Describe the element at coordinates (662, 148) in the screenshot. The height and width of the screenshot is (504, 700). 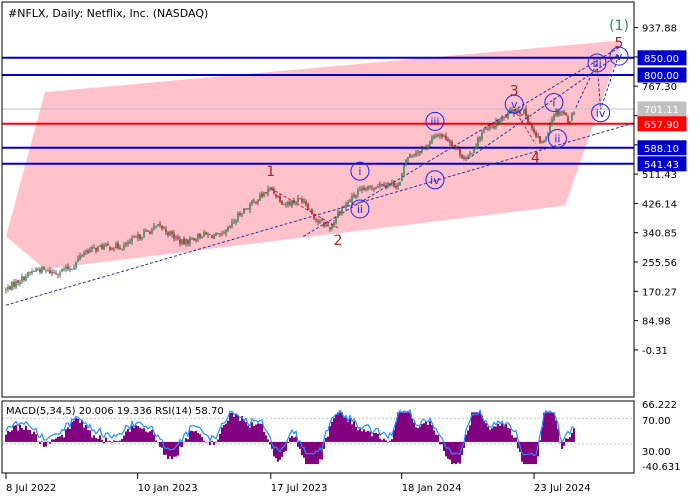
I see `level-tag-3-bg` at that location.